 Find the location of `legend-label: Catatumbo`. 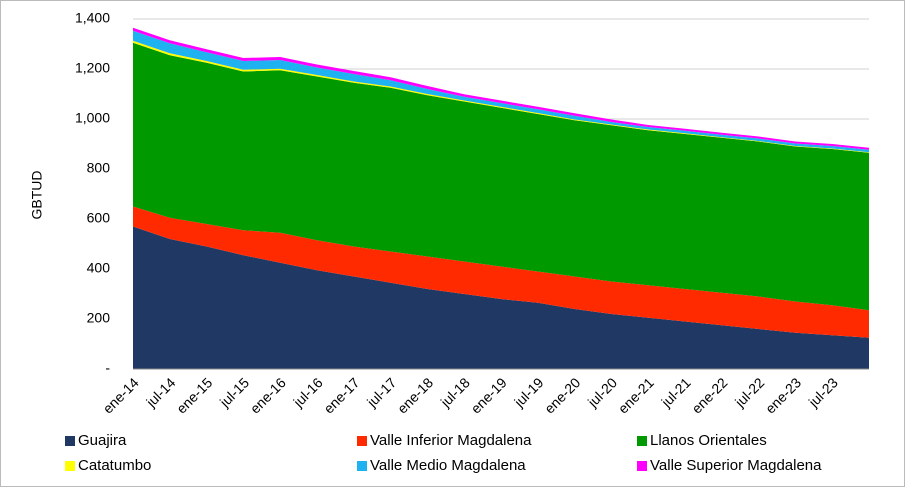

legend-label: Catatumbo is located at coordinates (114, 465).